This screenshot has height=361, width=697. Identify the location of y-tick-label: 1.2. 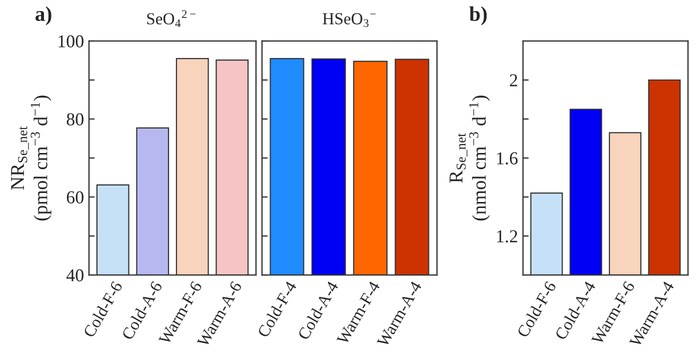
(507, 236).